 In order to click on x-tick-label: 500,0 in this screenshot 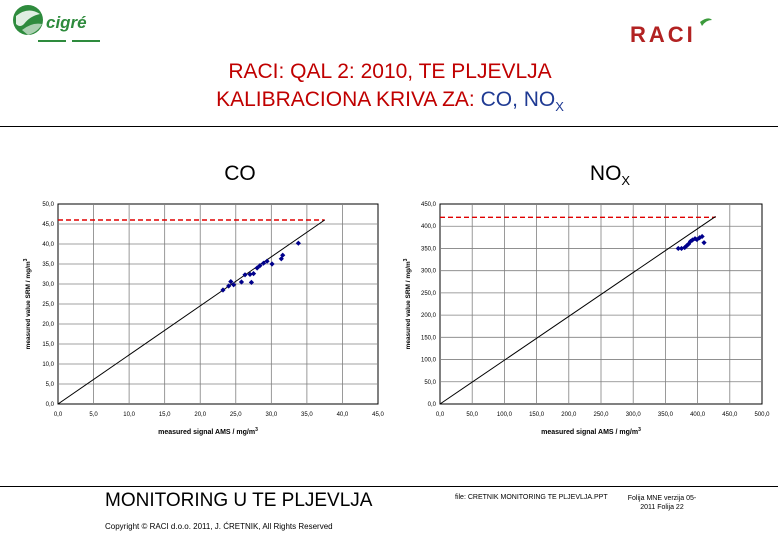, I will do `click(762, 415)`.